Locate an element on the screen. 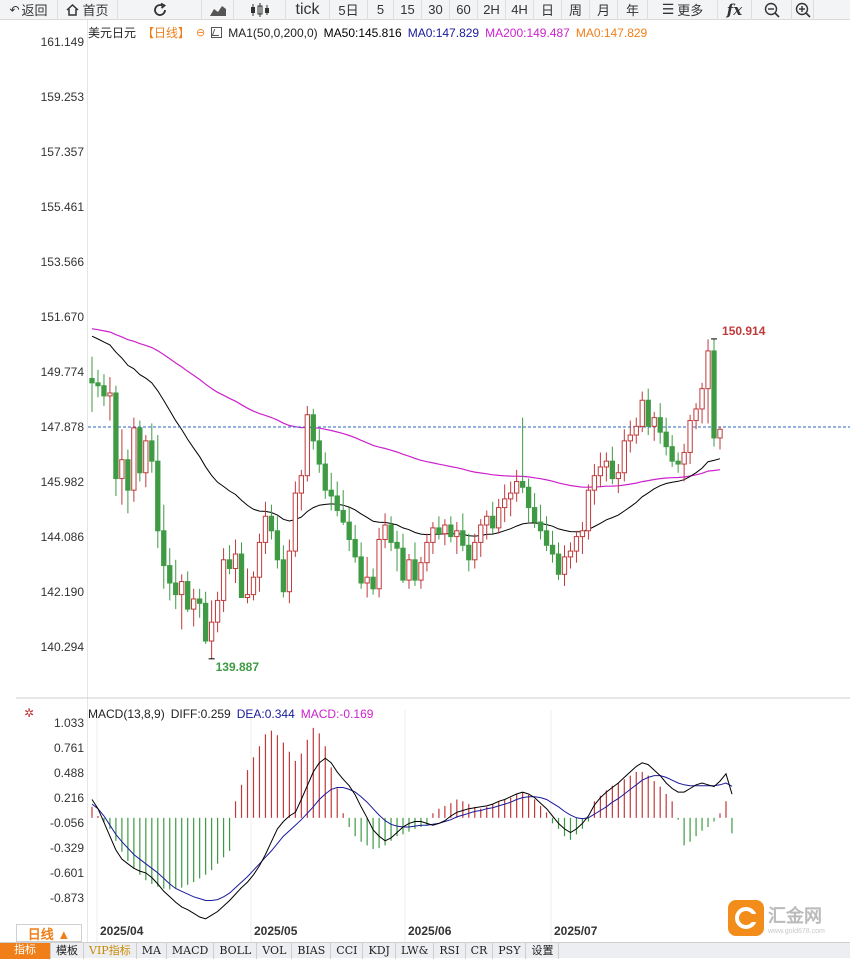 The width and height of the screenshot is (850, 959). period-8: 日 is located at coordinates (548, 10).